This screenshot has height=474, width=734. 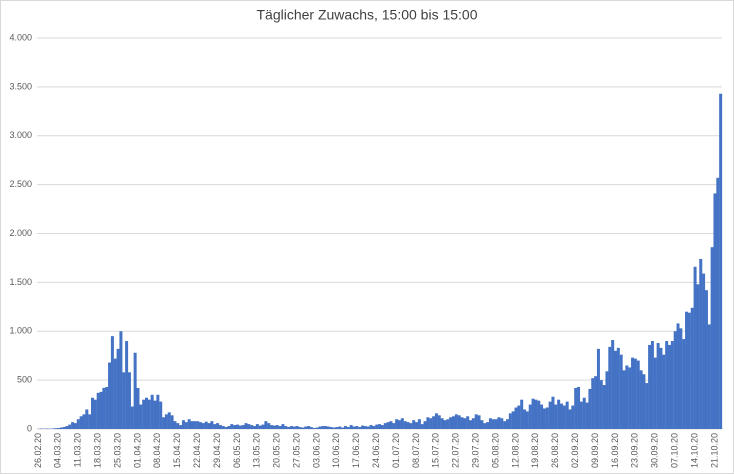 What do you see at coordinates (58, 450) in the screenshot?
I see `x-tick-label: 04.03.20` at bounding box center [58, 450].